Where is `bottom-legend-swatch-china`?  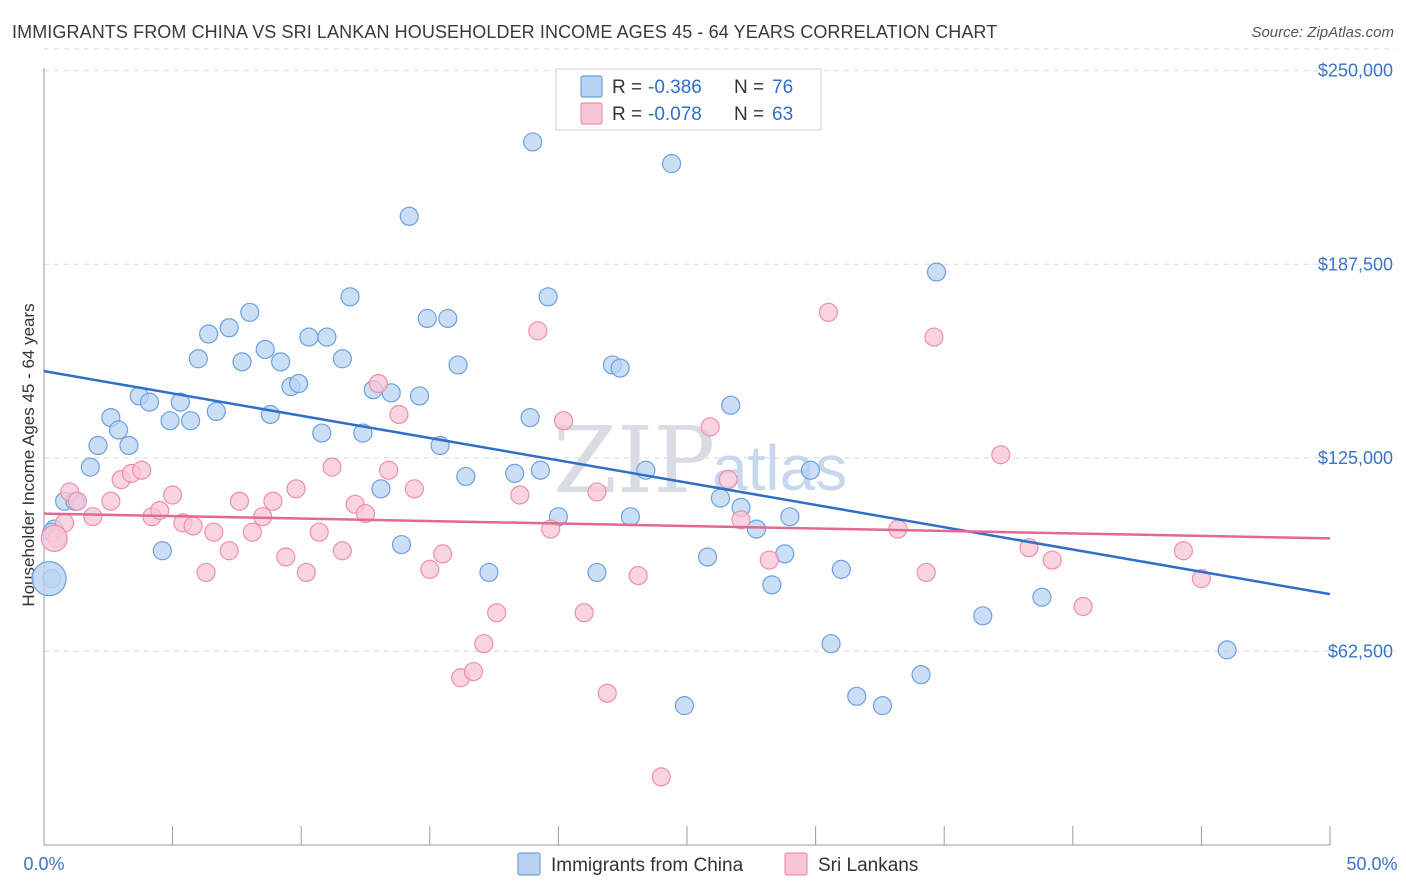 bottom-legend-swatch-china is located at coordinates (529, 864).